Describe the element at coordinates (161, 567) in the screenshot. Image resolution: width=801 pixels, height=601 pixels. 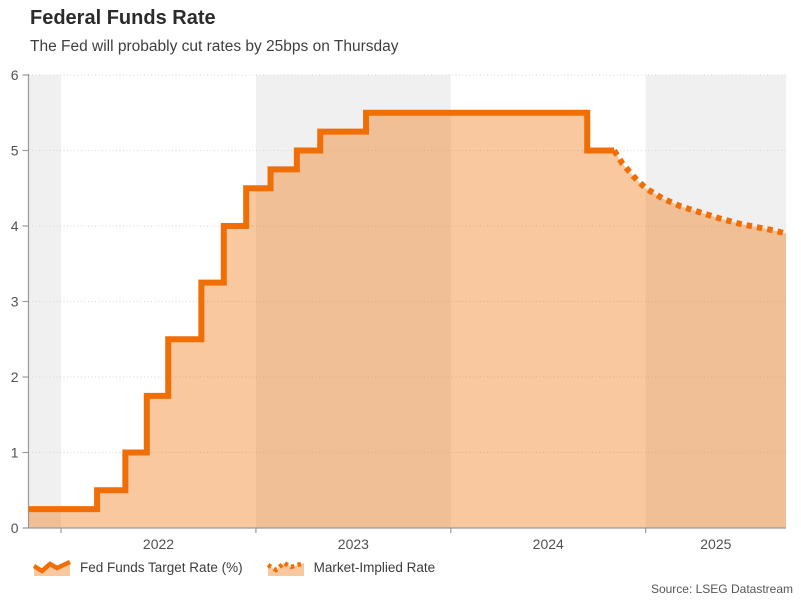
I see `legend-label-target-rate: Fed Funds Target Rate (%)` at that location.